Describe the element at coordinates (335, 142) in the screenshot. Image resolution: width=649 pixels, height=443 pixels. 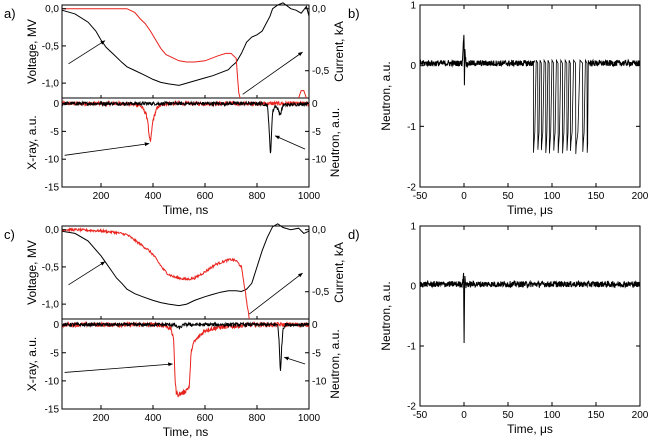
I see `panel-a-ylabel-neutron: Neutron, a.u.` at that location.